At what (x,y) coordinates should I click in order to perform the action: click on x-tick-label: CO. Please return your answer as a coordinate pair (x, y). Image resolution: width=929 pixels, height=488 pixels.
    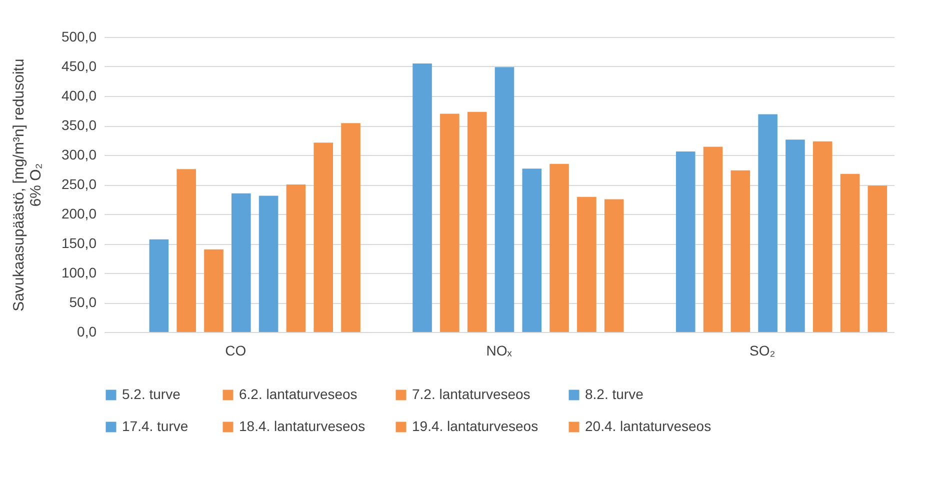
    Looking at the image, I should click on (235, 350).